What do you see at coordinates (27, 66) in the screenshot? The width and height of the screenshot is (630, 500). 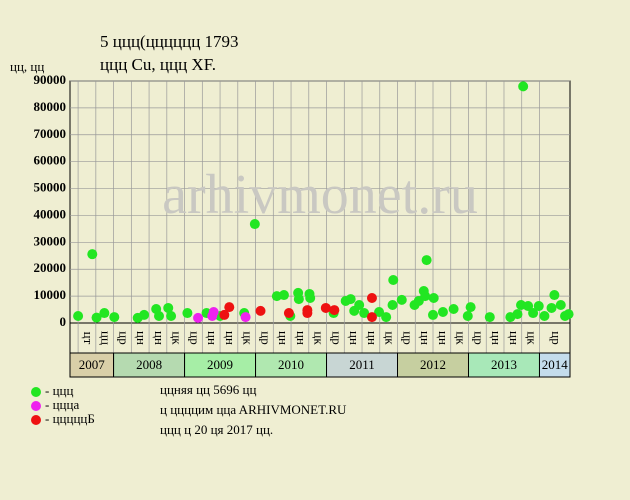 I see `y-axis-label: цц, цц` at bounding box center [27, 66].